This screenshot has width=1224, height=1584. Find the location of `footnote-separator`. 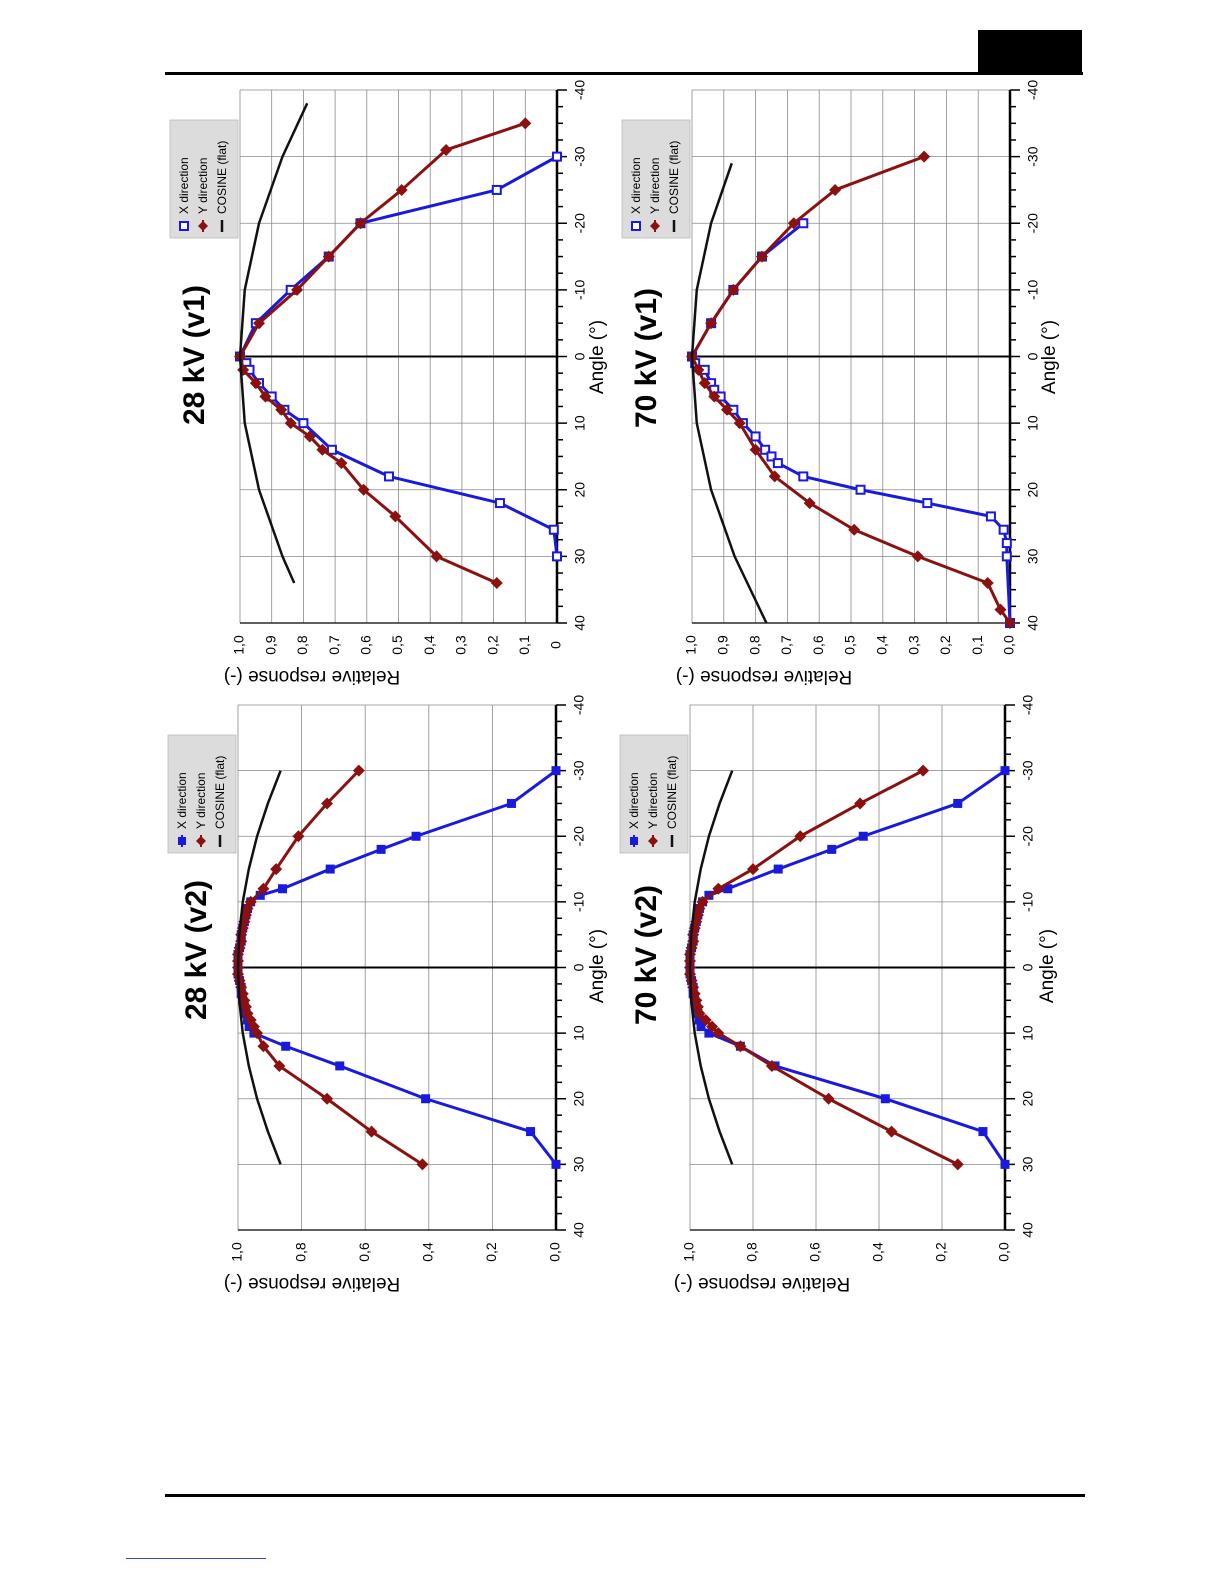

footnote-separator is located at coordinates (196, 1558).